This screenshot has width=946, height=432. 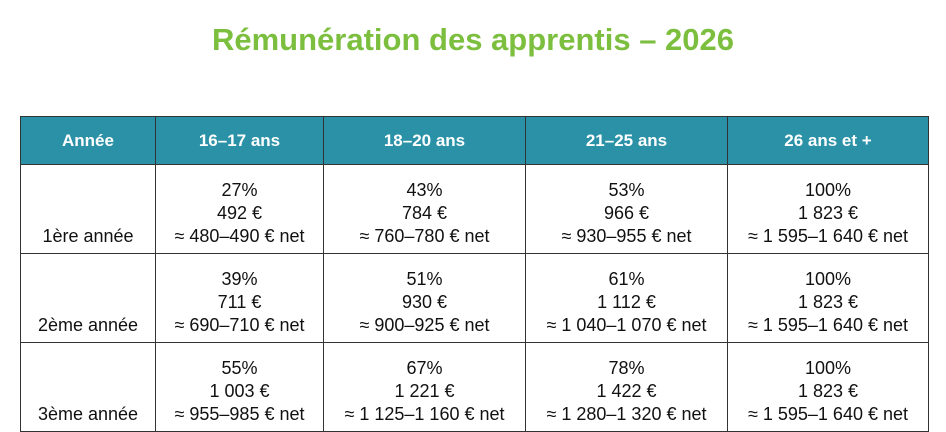 What do you see at coordinates (828, 140) in the screenshot?
I see `column-header: 26 ans et +` at bounding box center [828, 140].